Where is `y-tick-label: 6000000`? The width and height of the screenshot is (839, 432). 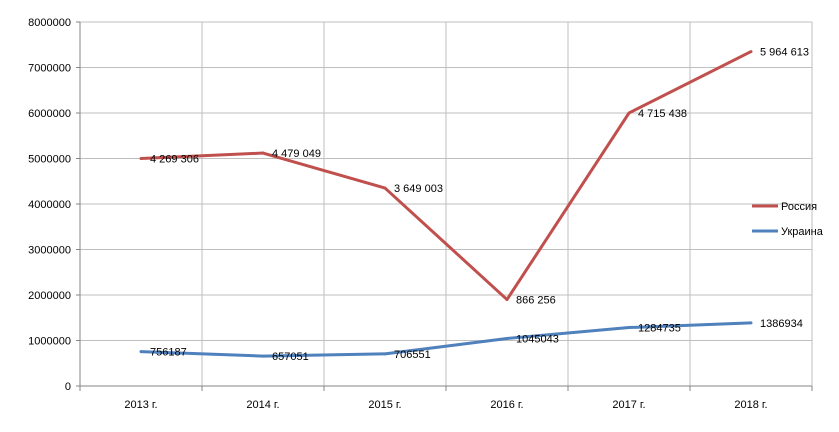
y-tick-label: 6000000 is located at coordinates (49, 114).